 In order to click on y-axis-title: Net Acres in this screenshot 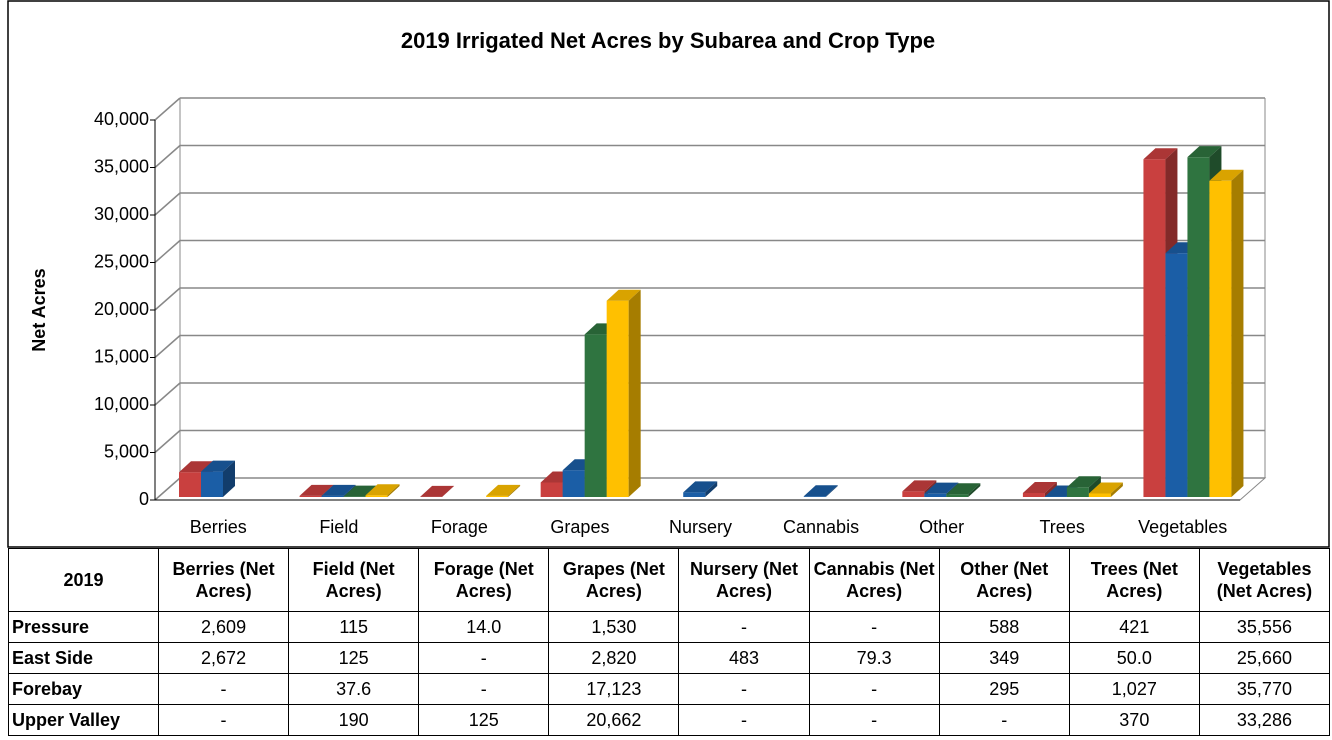, I will do `click(39, 309)`.